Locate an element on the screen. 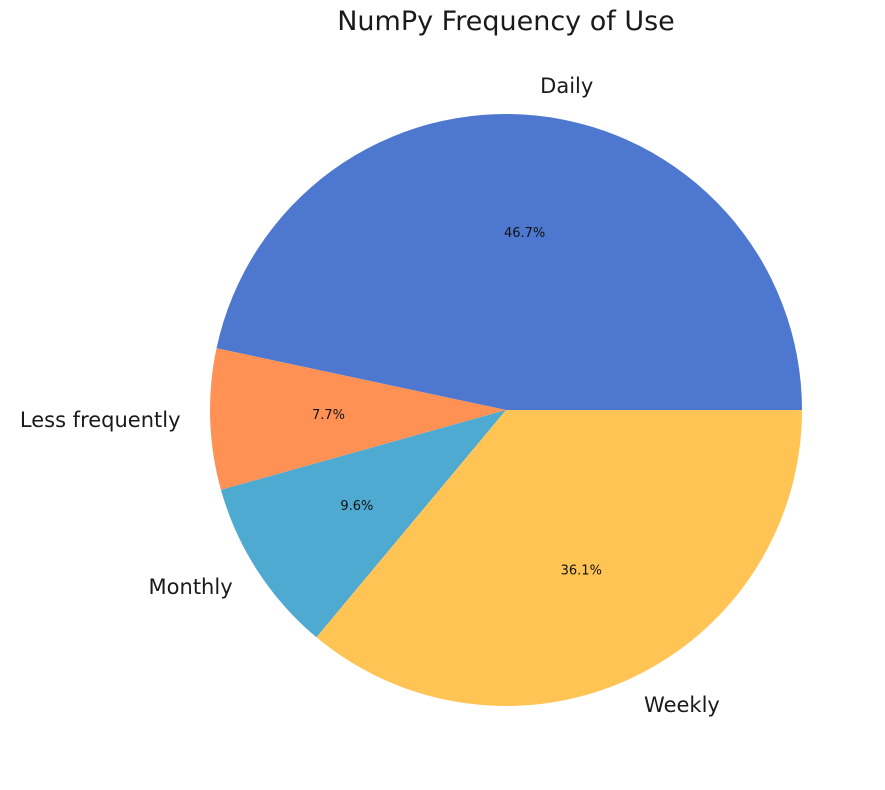  chart-title: NumPy Frequency of Use is located at coordinates (506, 21).